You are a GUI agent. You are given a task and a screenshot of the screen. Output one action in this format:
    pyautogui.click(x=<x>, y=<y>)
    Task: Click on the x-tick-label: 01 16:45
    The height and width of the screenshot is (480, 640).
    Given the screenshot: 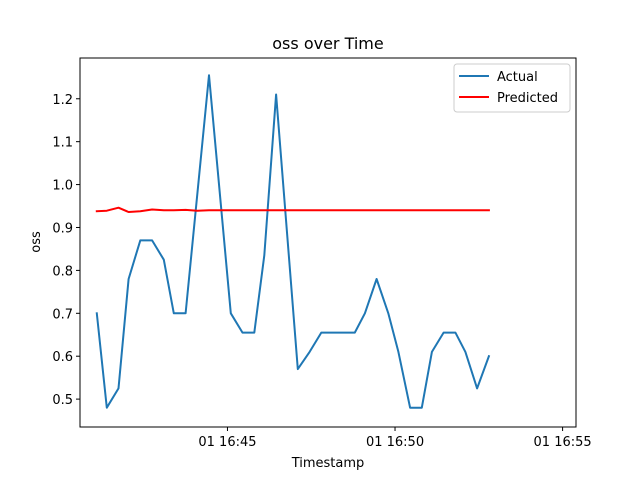 What is the action you would take?
    pyautogui.click(x=227, y=442)
    